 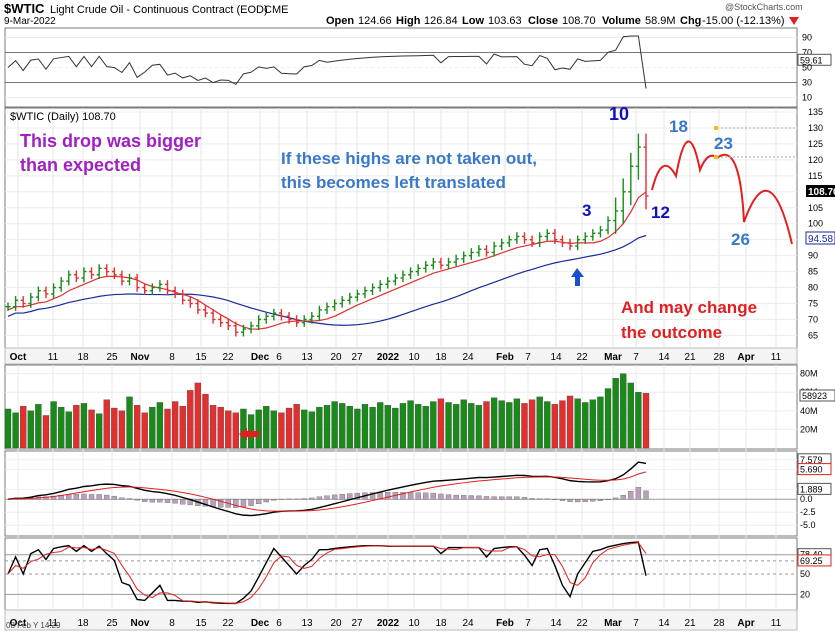 I want to click on macd-tick: 0.0, so click(x=806, y=499).